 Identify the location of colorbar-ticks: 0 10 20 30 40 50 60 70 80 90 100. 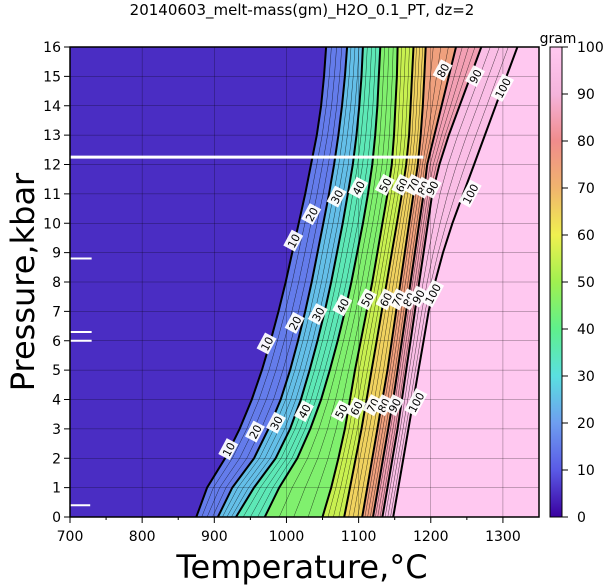
(582, 283).